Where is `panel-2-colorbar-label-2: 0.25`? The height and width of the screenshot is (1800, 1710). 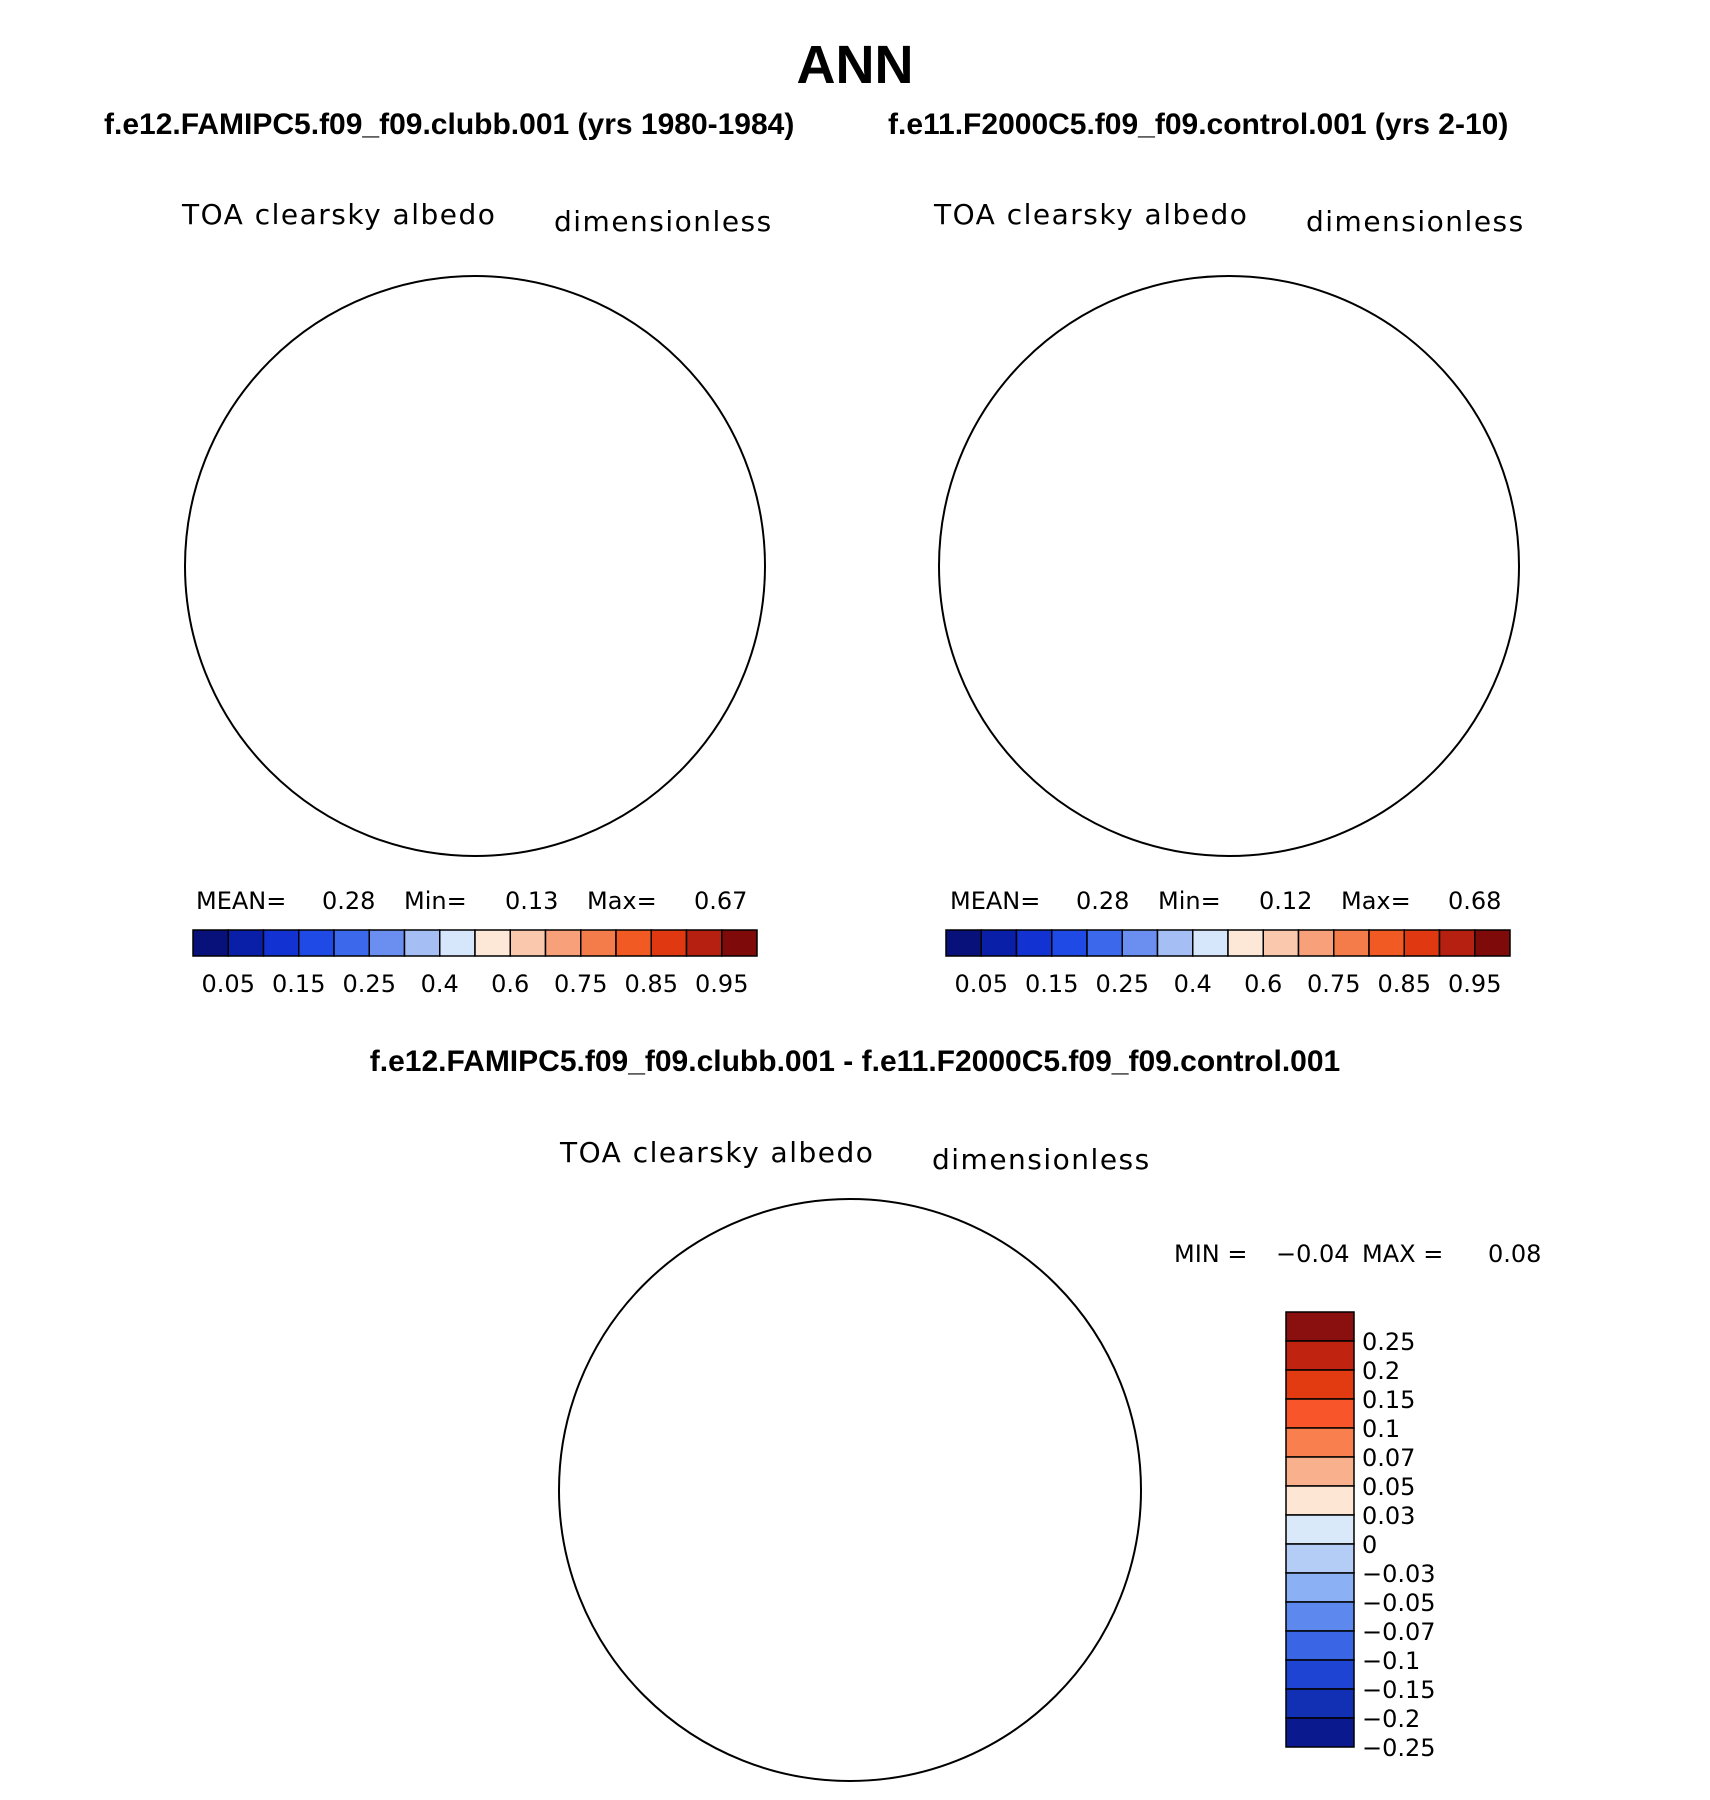 panel-2-colorbar-label-2: 0.25 is located at coordinates (1122, 984).